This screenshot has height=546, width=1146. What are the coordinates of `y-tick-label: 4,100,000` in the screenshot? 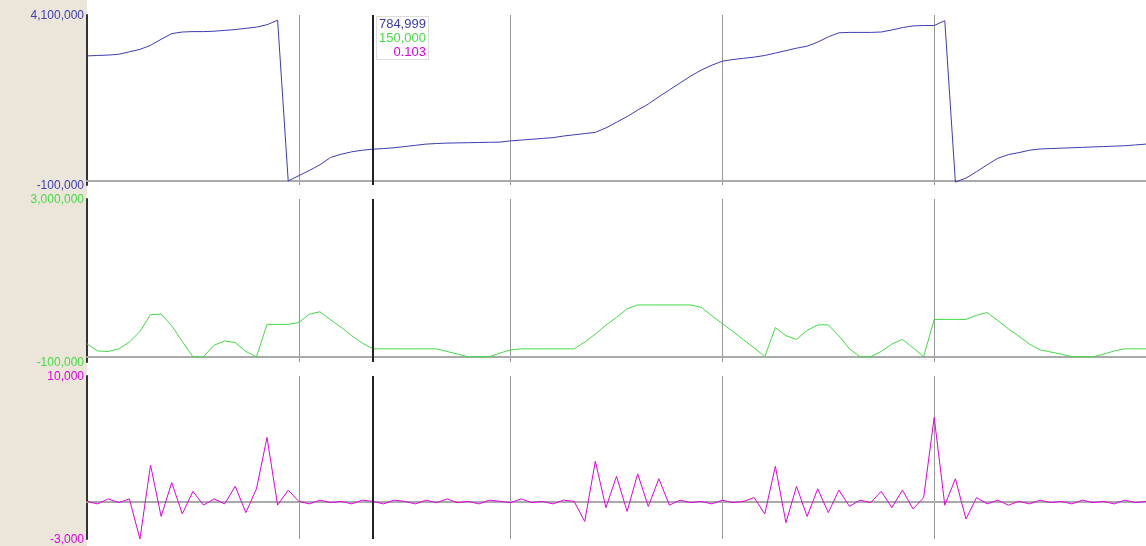 It's located at (57, 15).